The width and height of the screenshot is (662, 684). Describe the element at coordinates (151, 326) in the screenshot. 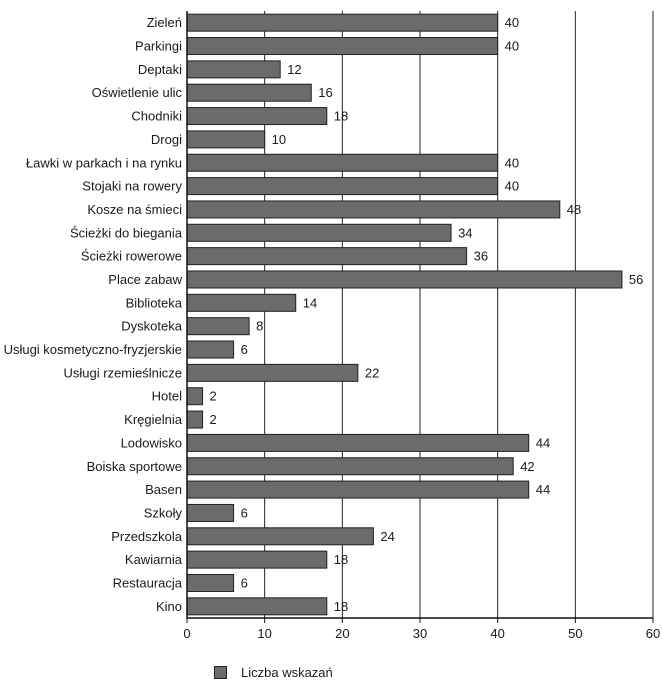

I see `category-label: Dyskoteka` at that location.